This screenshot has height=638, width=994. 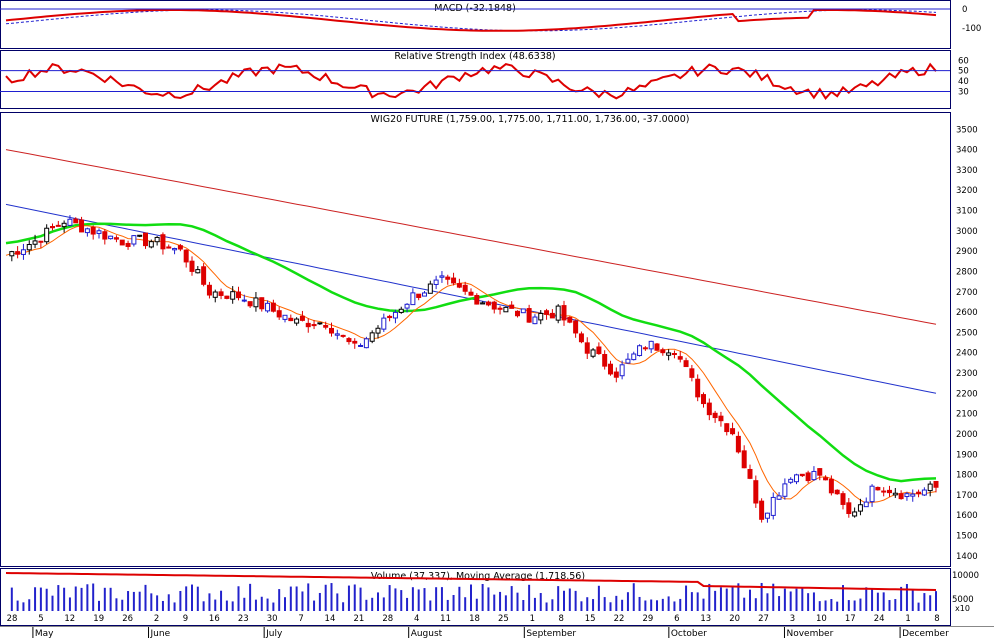 I want to click on price-tick-1500: 1500, so click(x=967, y=537).